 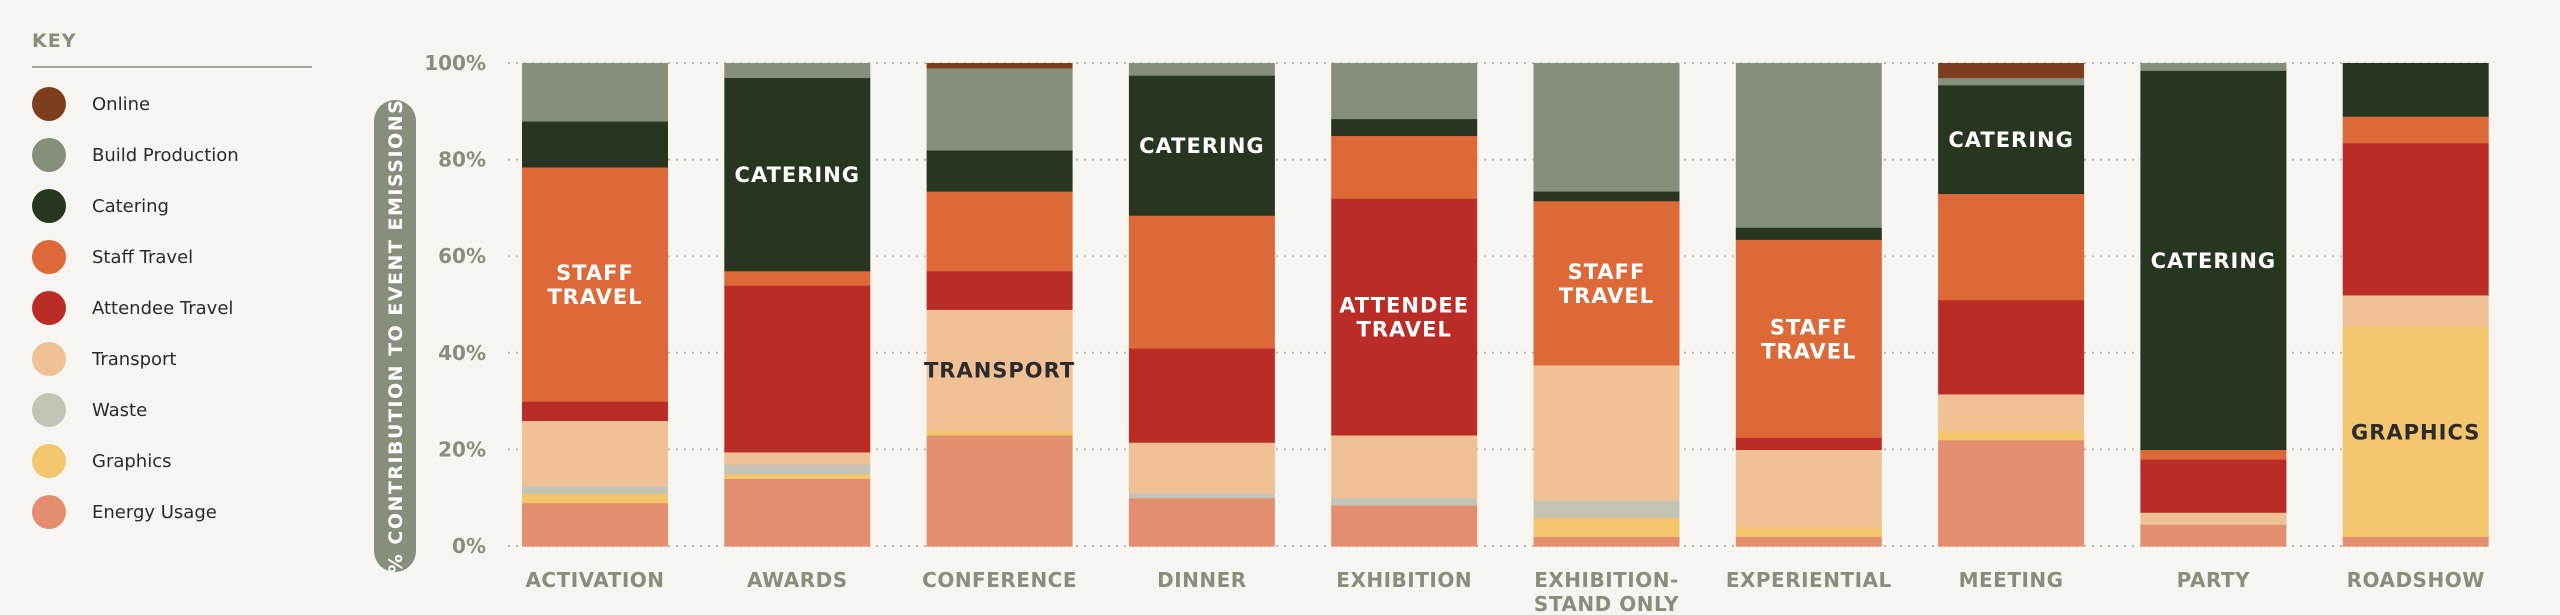 What do you see at coordinates (1606, 603) in the screenshot?
I see `x-tick-label: STAND ONLY` at bounding box center [1606, 603].